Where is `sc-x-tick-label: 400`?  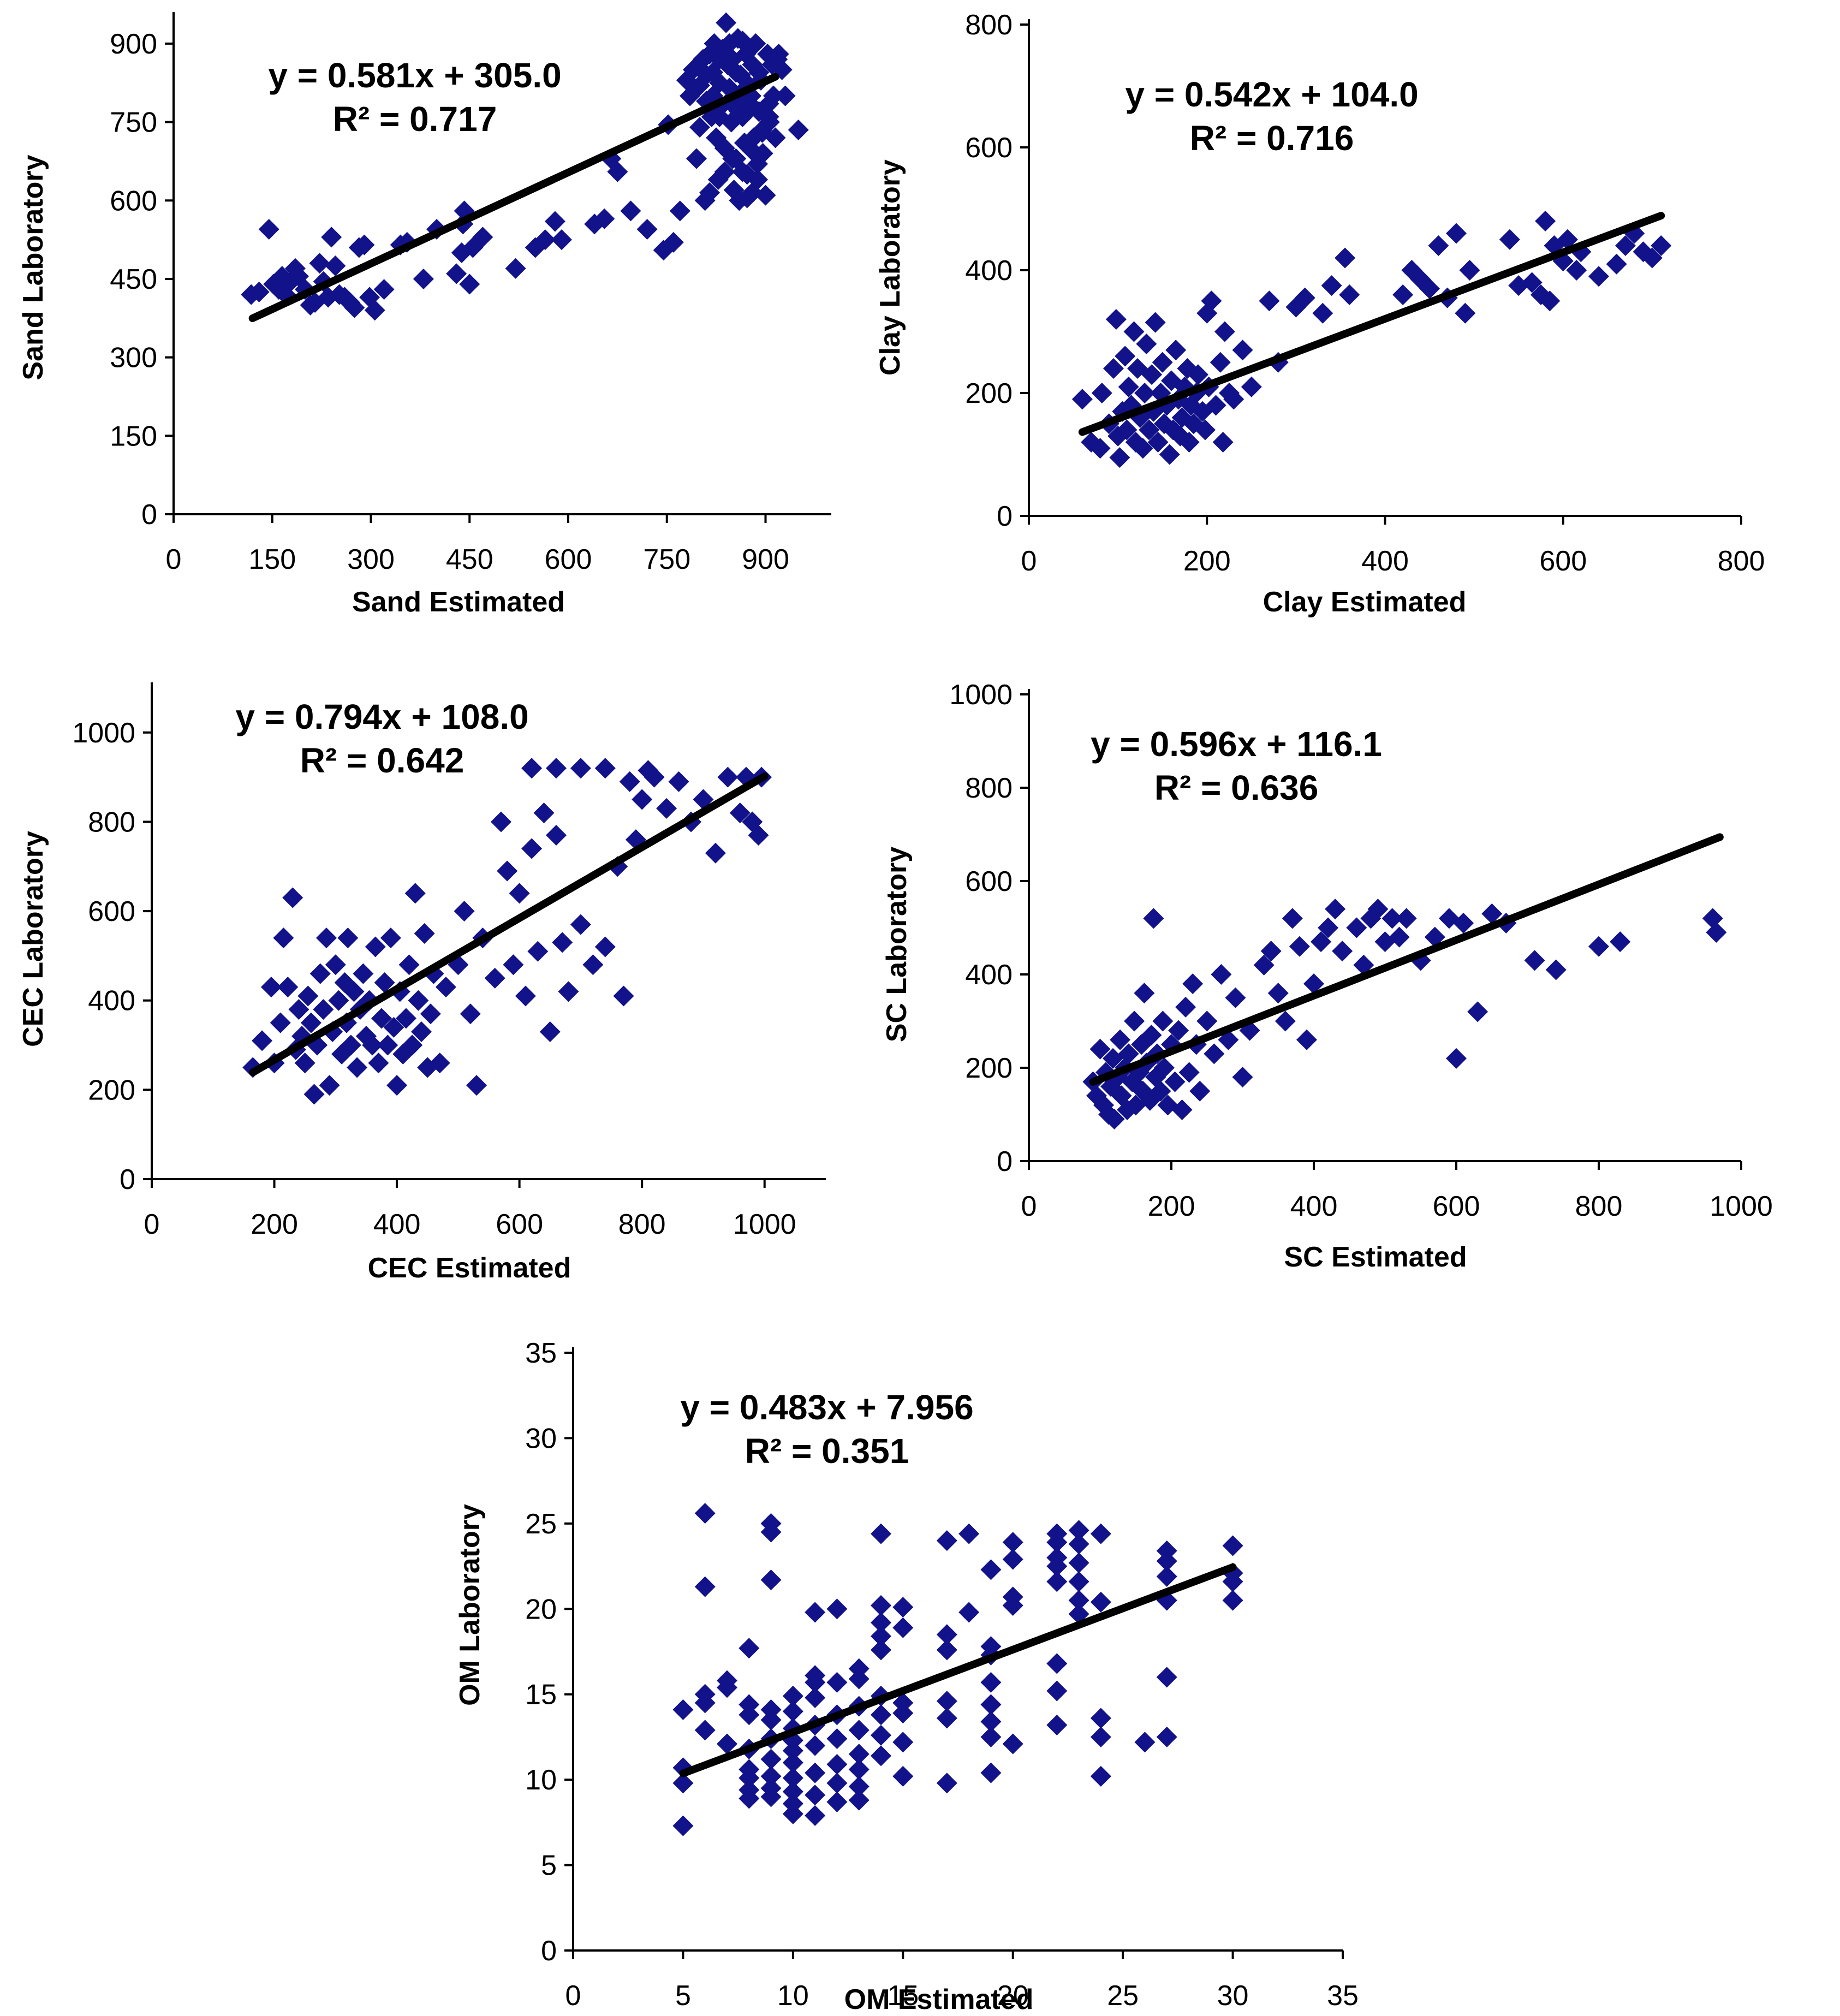
sc-x-tick-label: 400 is located at coordinates (1314, 1206).